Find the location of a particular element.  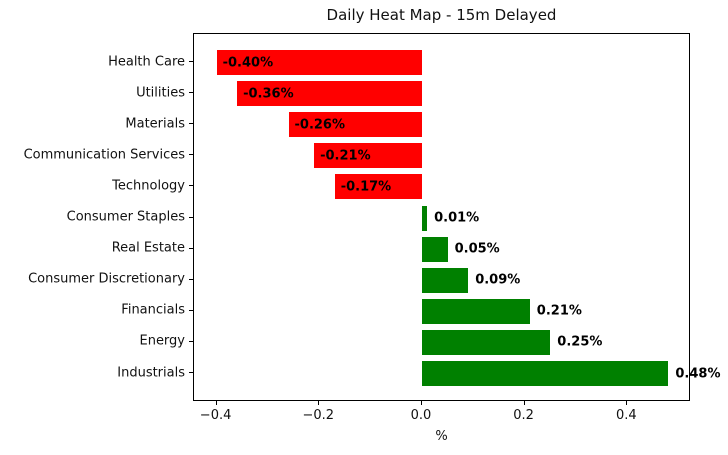

y-tick-label-technology: Technology is located at coordinates (148, 186).